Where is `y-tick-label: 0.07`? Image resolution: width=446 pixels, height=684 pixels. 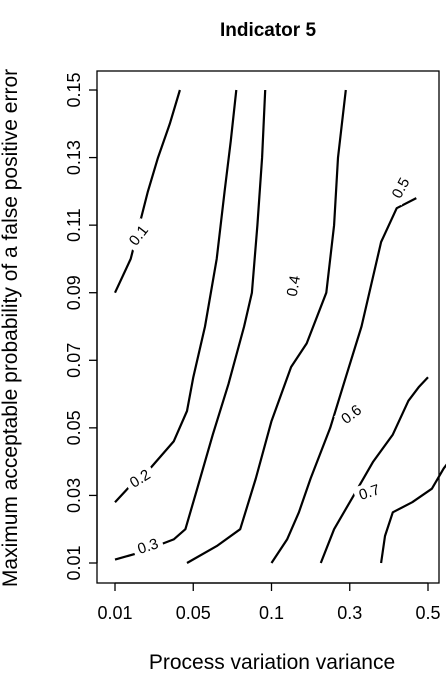 y-tick-label: 0.07 is located at coordinates (74, 360).